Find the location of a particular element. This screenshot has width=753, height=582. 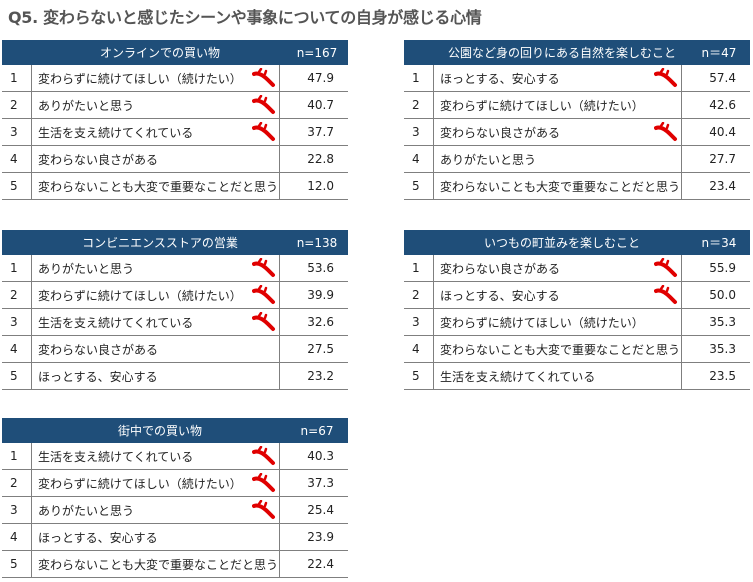

percentage-value: 23.2 is located at coordinates (320, 376).